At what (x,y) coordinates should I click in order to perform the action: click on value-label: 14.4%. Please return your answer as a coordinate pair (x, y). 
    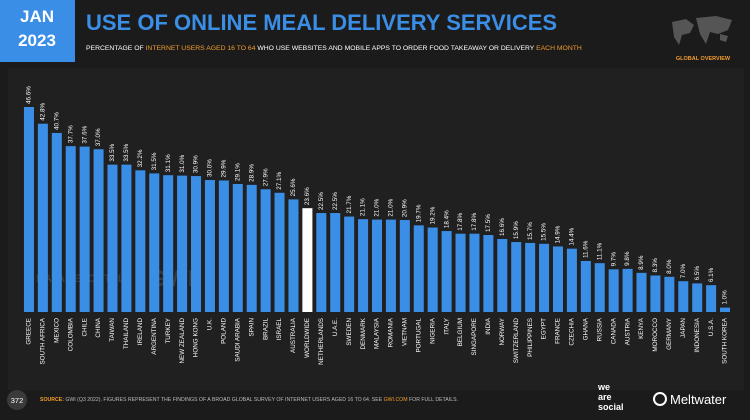
    Looking at the image, I should click on (572, 236).